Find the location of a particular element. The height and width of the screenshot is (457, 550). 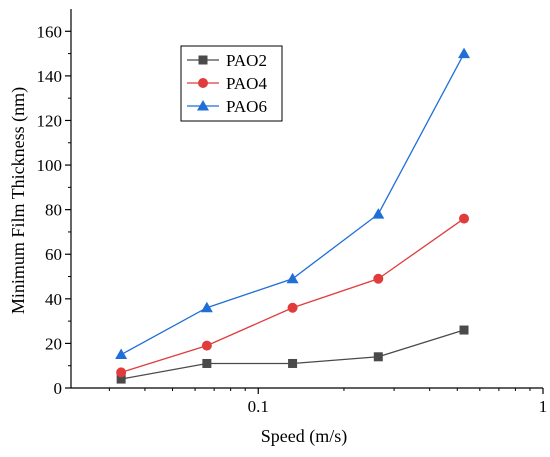

x-tick-label: 1 is located at coordinates (543, 406).